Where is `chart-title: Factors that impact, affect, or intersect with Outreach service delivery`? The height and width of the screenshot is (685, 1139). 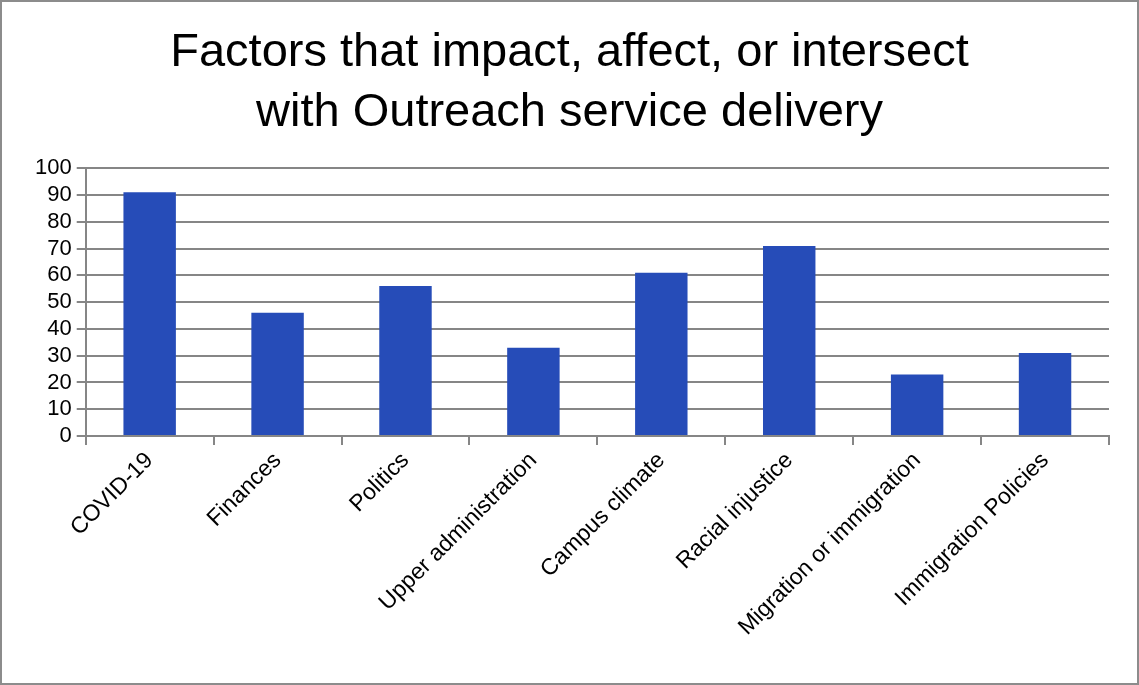 chart-title: Factors that impact, affect, or intersect with Outreach service delivery is located at coordinates (569, 80).